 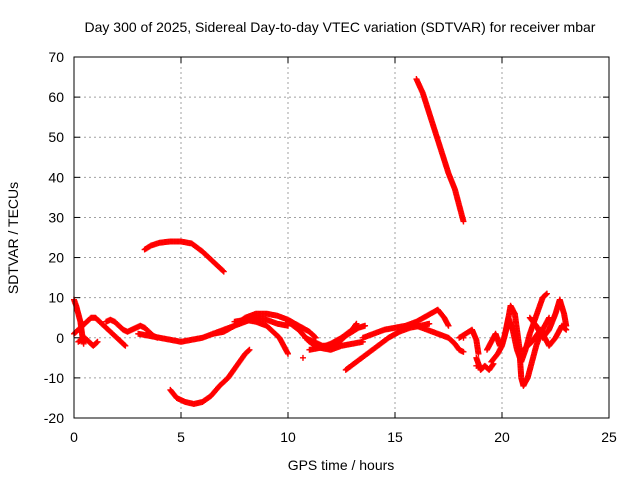 What do you see at coordinates (54, 378) in the screenshot?
I see `y-tick-label: -10` at bounding box center [54, 378].